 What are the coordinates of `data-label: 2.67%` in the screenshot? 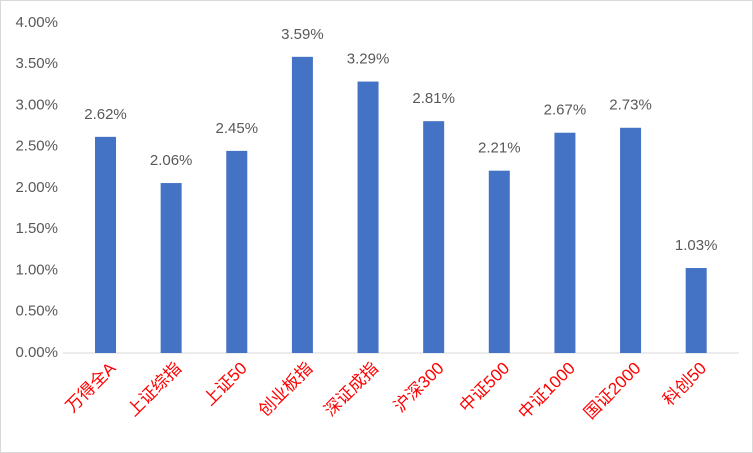 It's located at (565, 110).